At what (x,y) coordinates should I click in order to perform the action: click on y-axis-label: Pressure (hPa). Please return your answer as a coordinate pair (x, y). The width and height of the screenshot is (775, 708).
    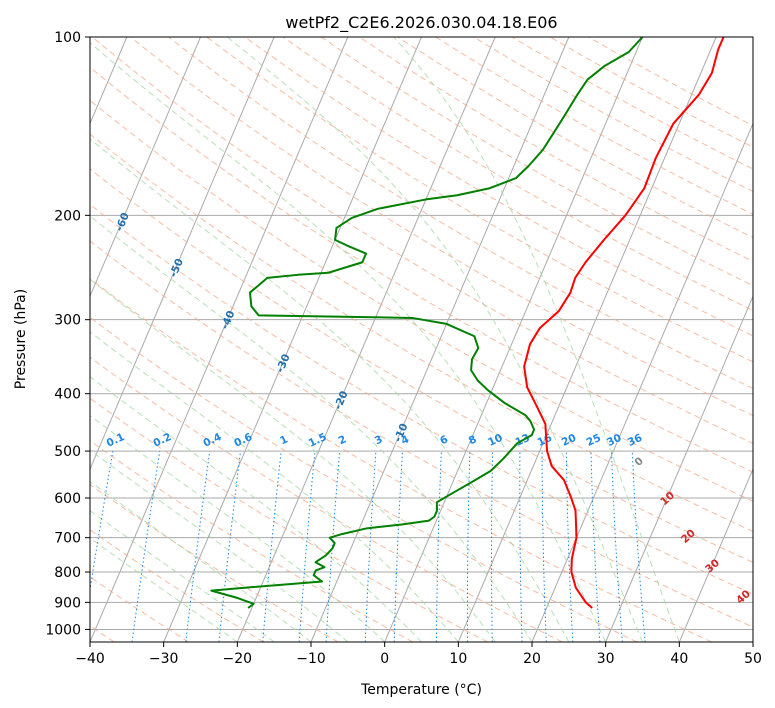
    Looking at the image, I should click on (21, 339).